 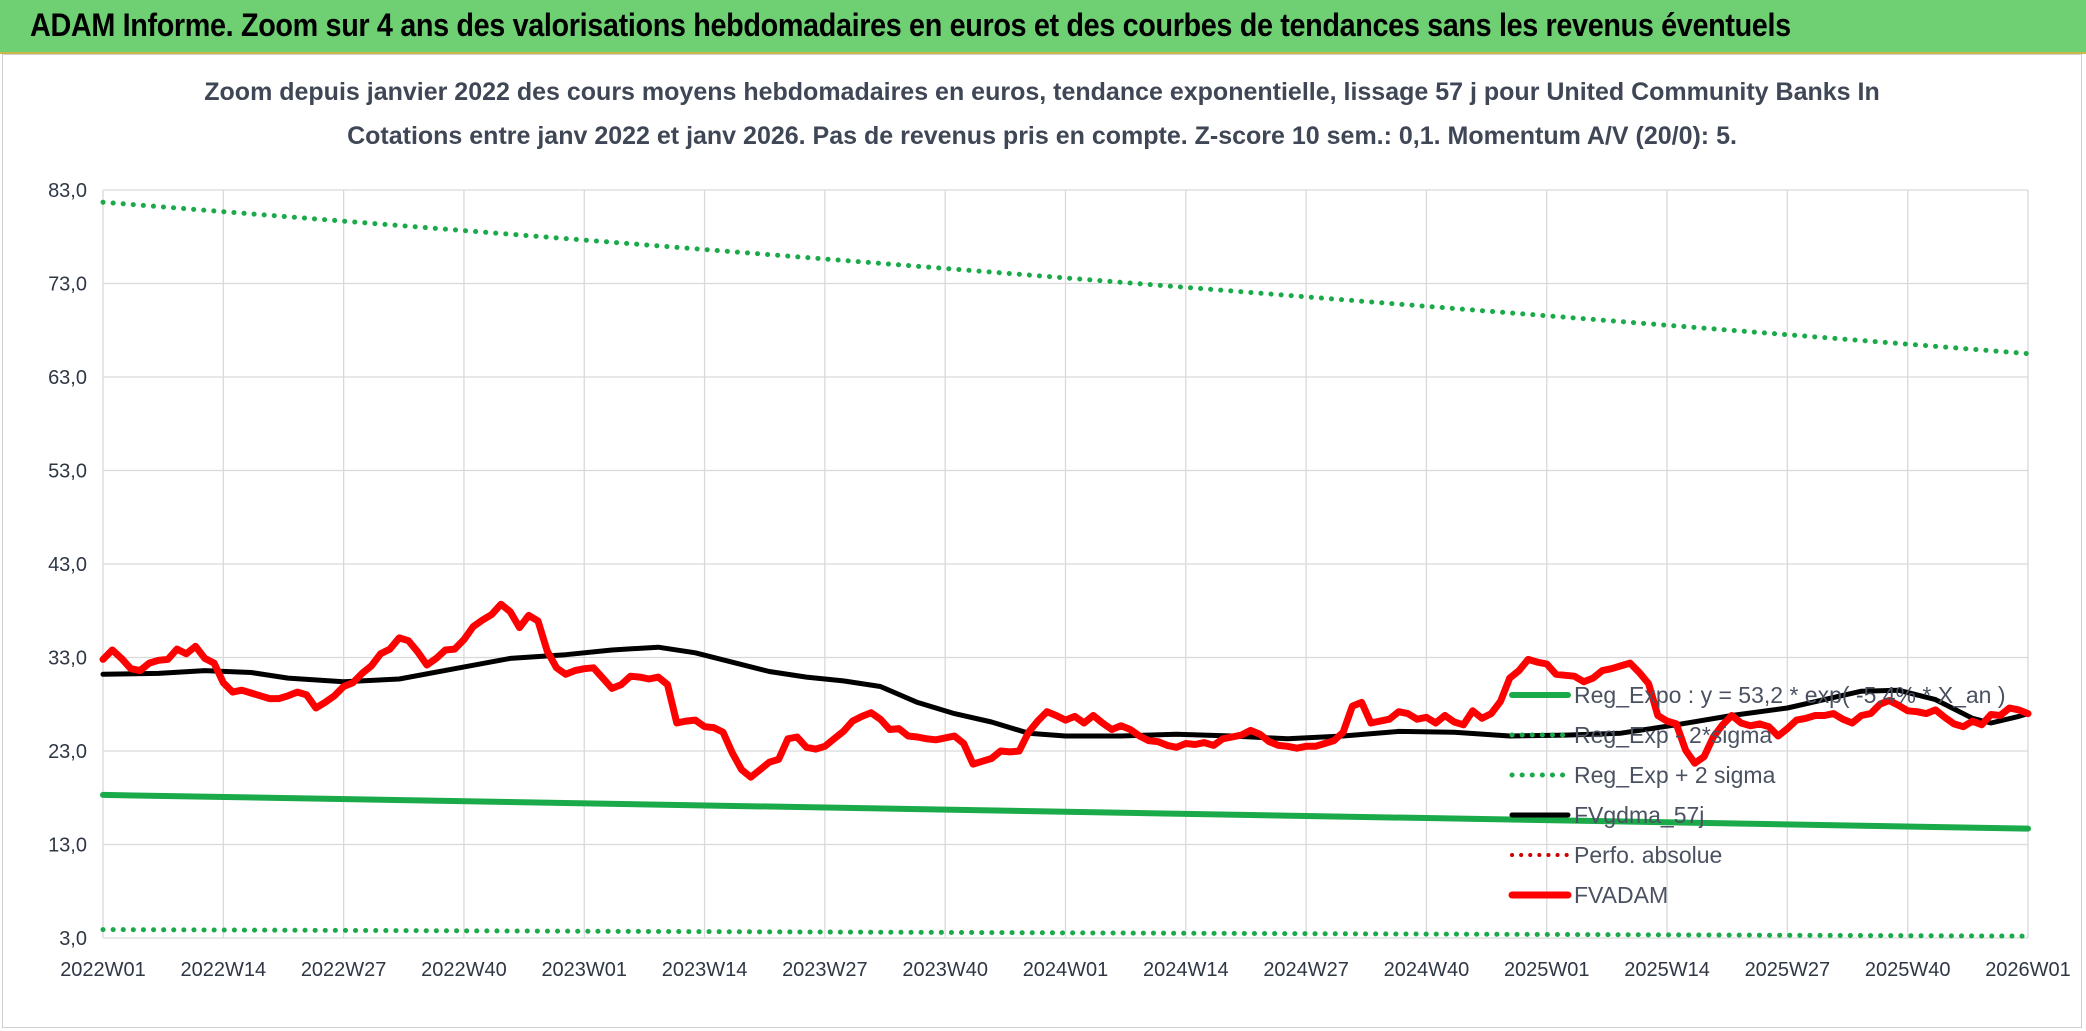 What do you see at coordinates (1648, 855) in the screenshot?
I see `legend-label: Perfo. absolue` at bounding box center [1648, 855].